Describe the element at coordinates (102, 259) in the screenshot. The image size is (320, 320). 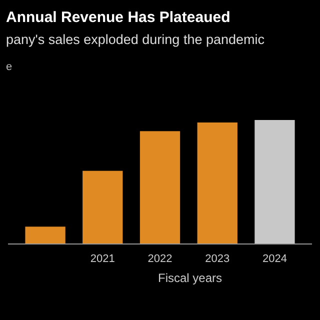
I see `x-tick-label: 2021` at that location.